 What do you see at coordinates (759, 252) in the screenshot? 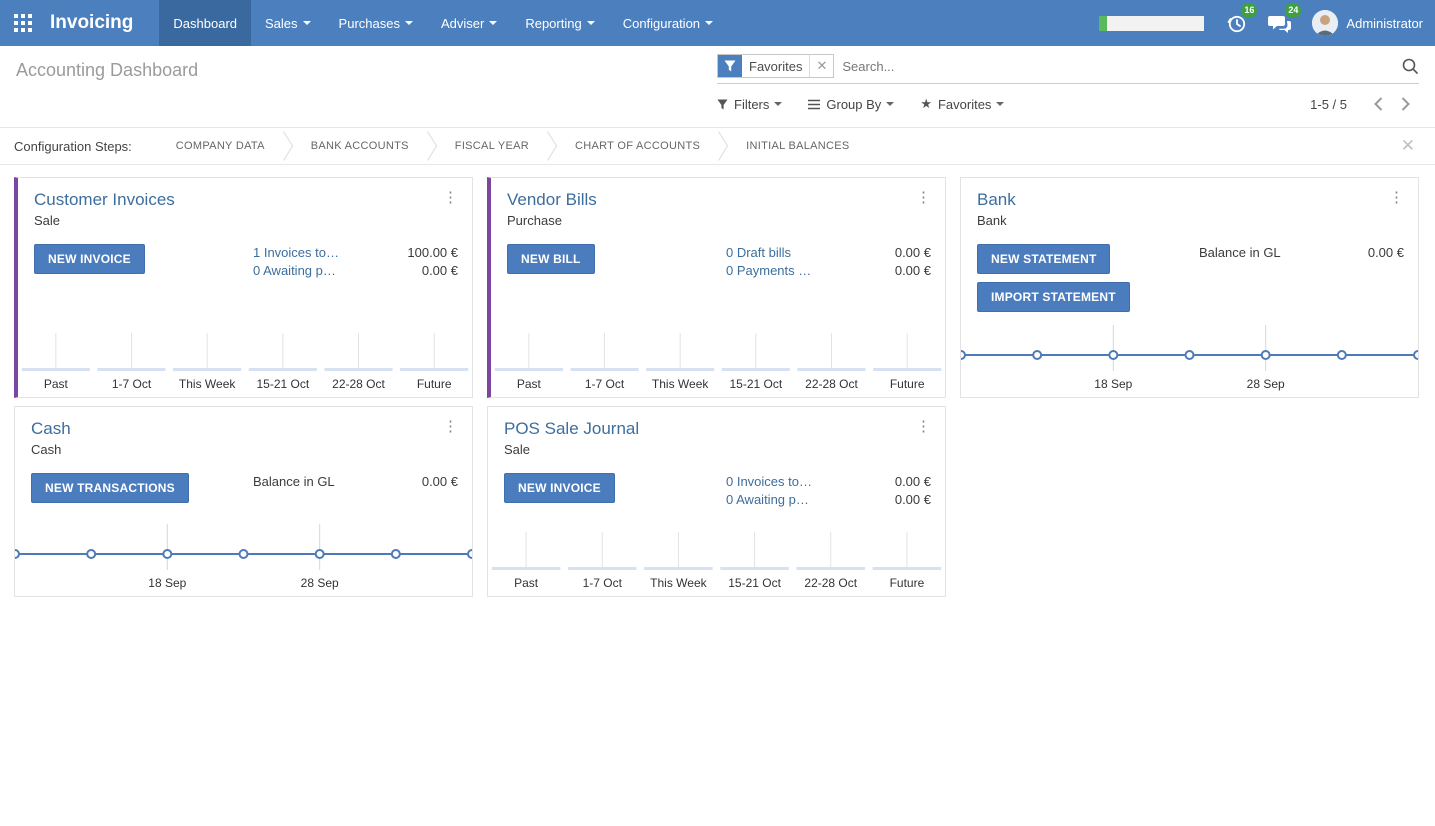
I see `draft-bills-link: 0 Draft bills` at bounding box center [759, 252].